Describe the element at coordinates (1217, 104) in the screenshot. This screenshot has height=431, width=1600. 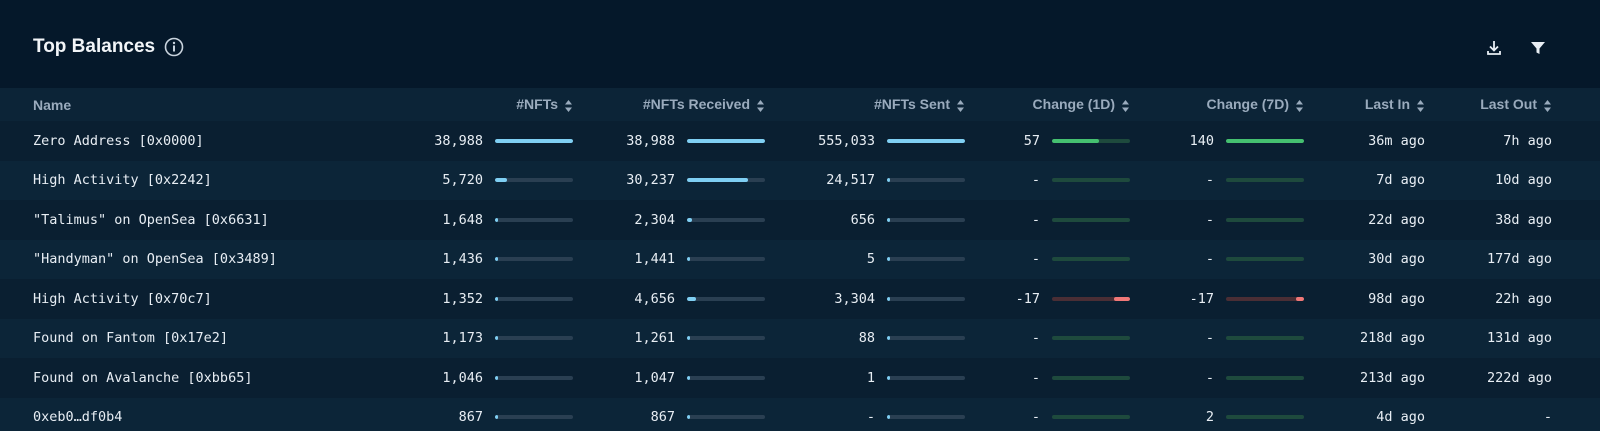
I see `column-header-change-7d: Change (7D)` at that location.